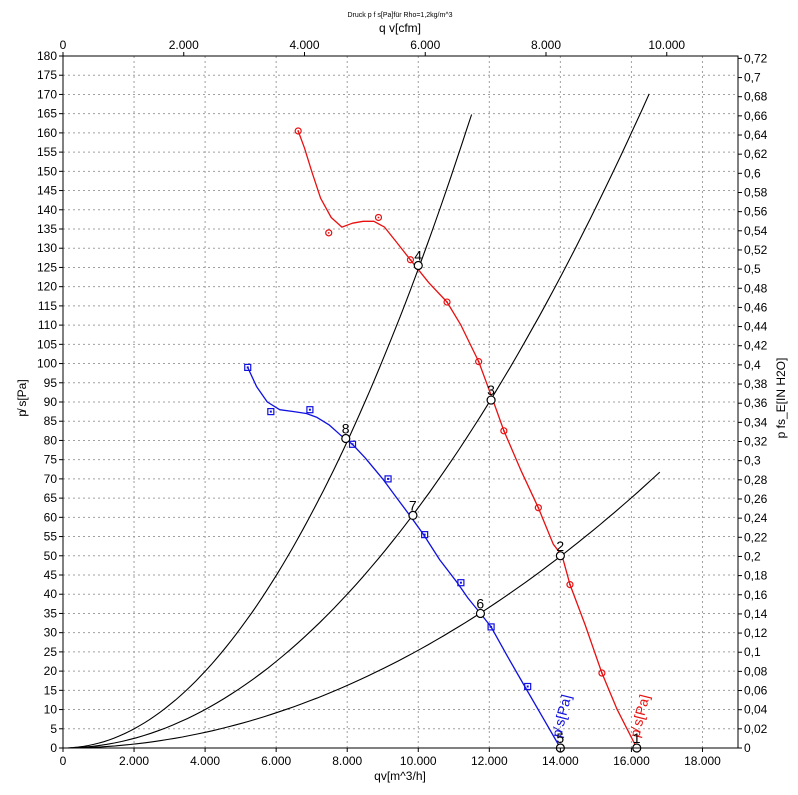 This screenshot has height=795, width=798. I want to click on y-tick-label: 145, so click(47, 191).